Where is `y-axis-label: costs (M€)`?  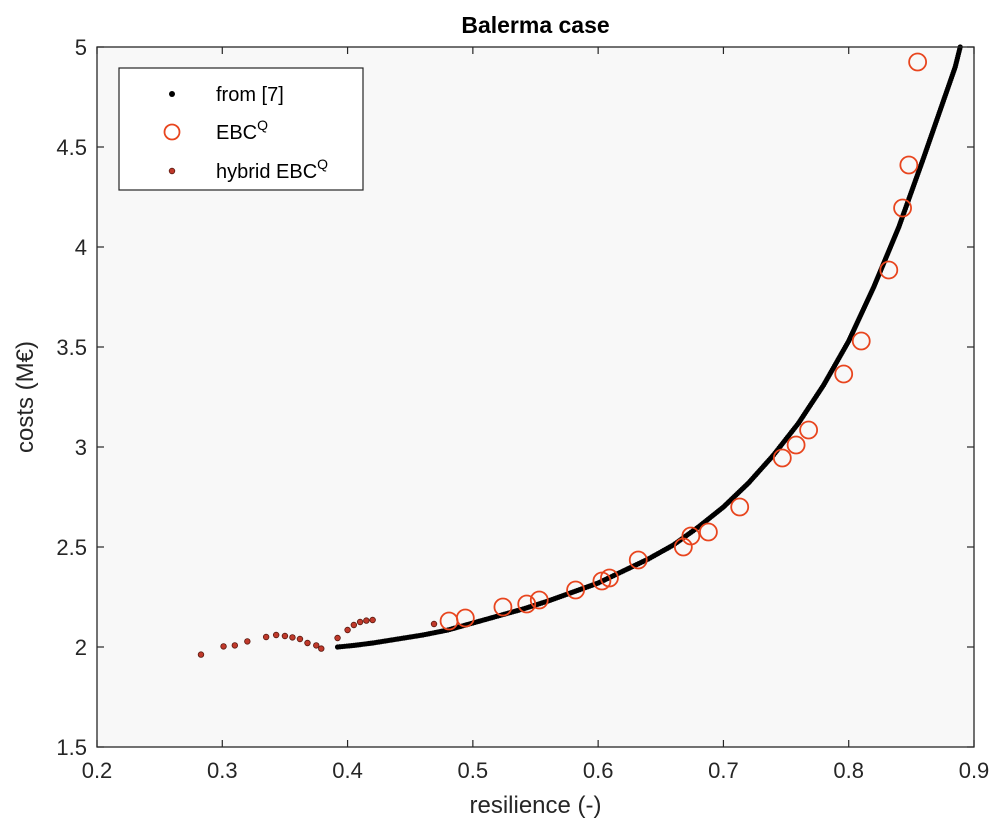 y-axis-label: costs (M€) is located at coordinates (25, 397).